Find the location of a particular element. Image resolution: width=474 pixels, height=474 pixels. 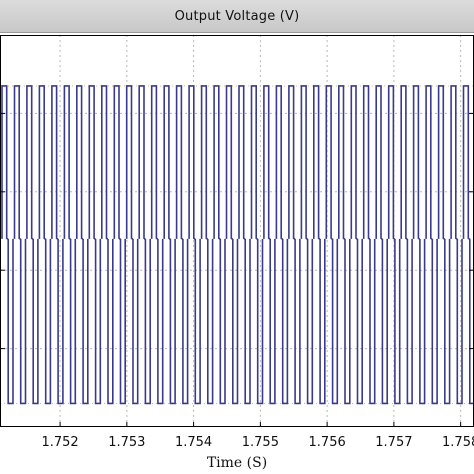

x-axis-label: Time (S) is located at coordinates (237, 463).